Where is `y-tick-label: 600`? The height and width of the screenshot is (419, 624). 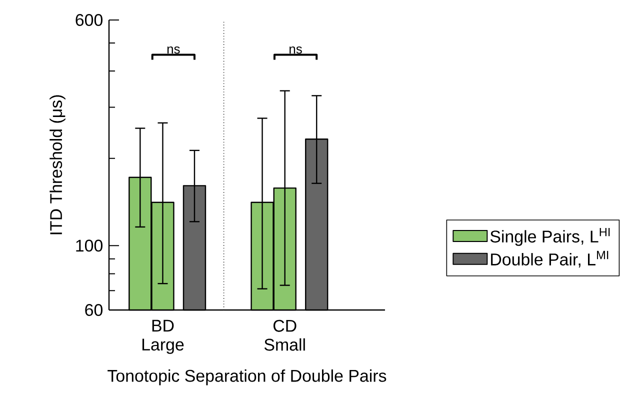
y-tick-label: 600 is located at coordinates (89, 20).